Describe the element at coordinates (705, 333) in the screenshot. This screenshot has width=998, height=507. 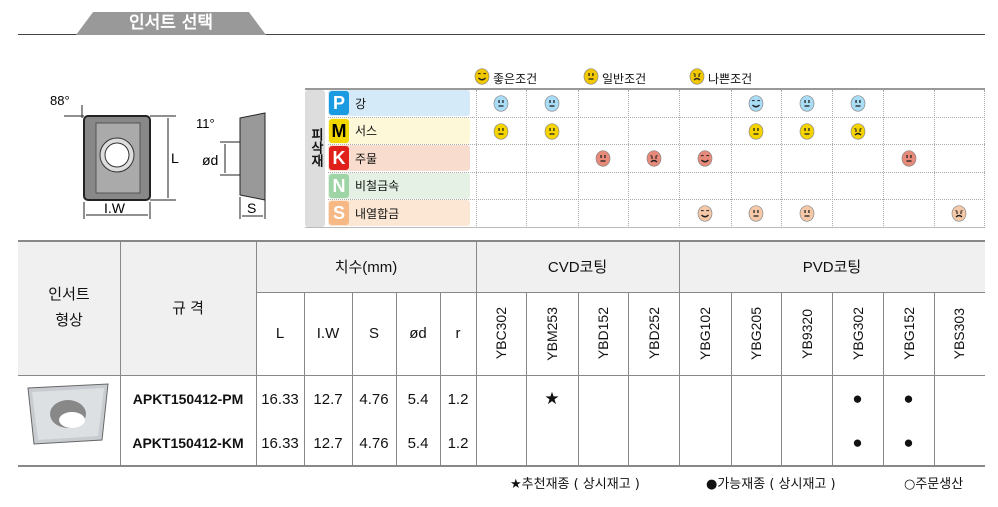
I see `header-grade-YBG102: YBG102` at that location.